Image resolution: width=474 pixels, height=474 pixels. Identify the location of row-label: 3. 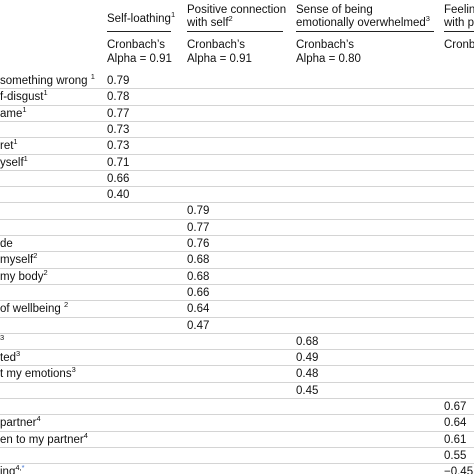
(2, 342).